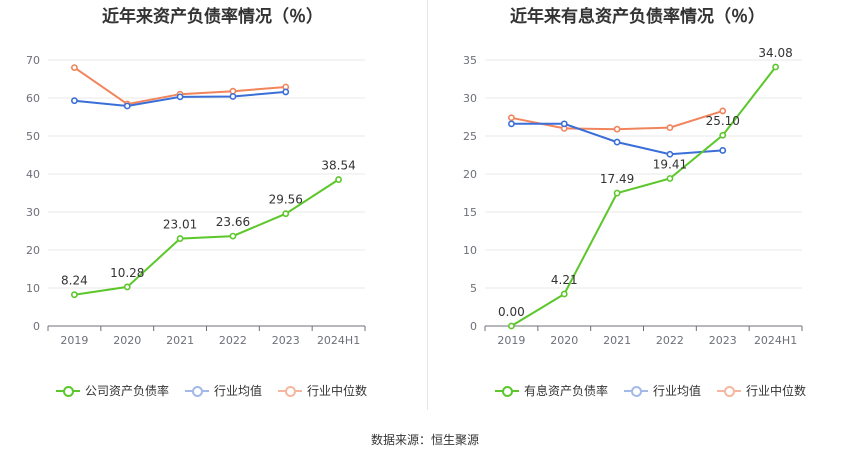 Image resolution: width=850 pixels, height=459 pixels. I want to click on data-label: 34.08, so click(775, 53).